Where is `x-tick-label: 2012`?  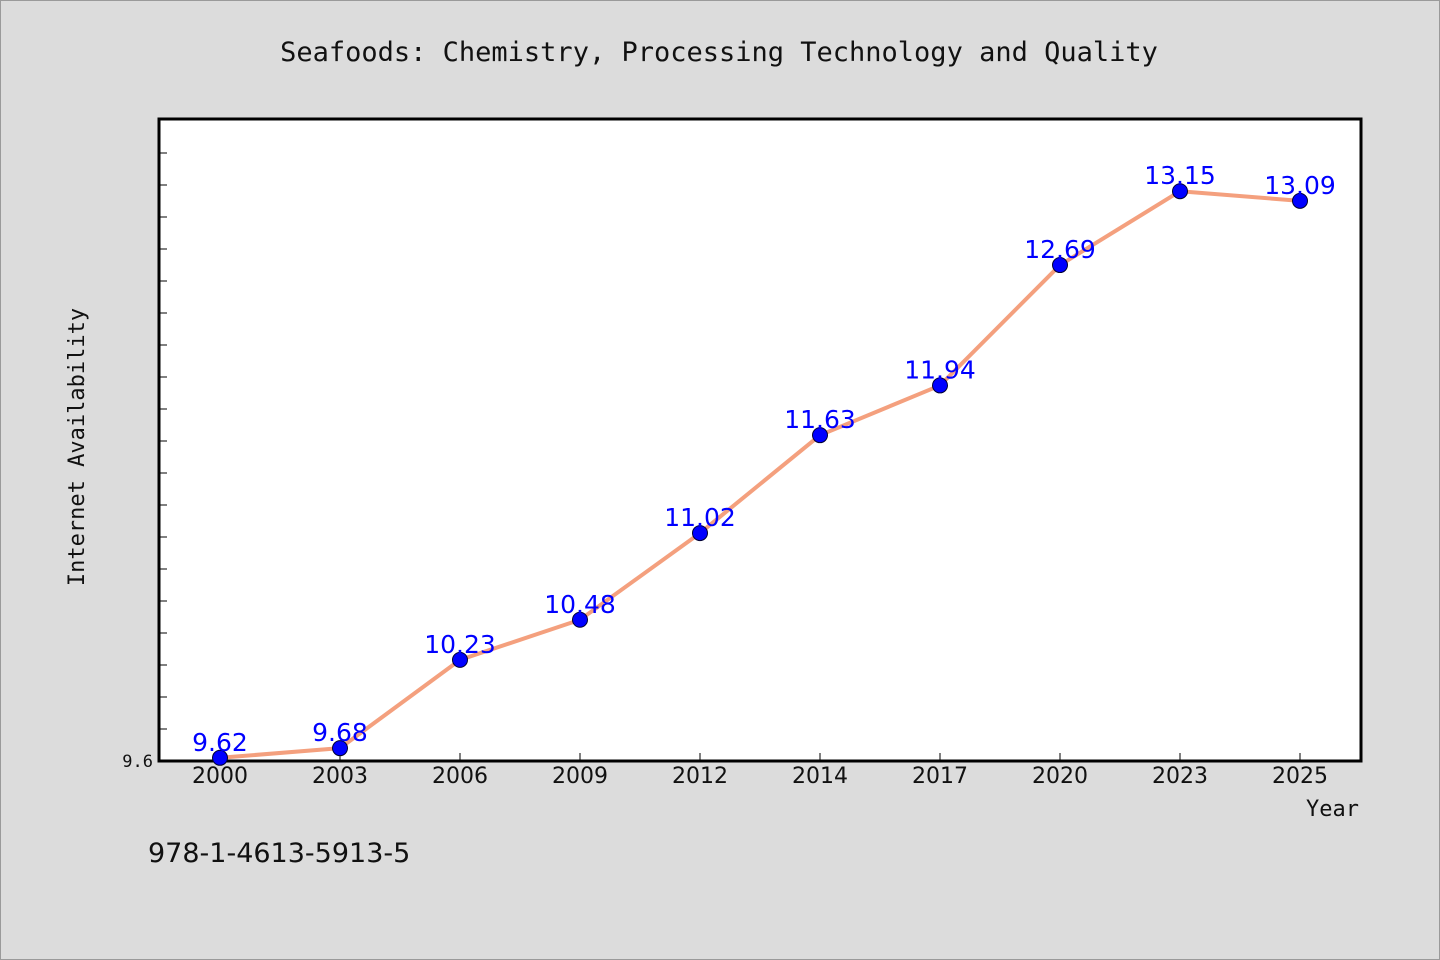 x-tick-label: 2012 is located at coordinates (700, 776).